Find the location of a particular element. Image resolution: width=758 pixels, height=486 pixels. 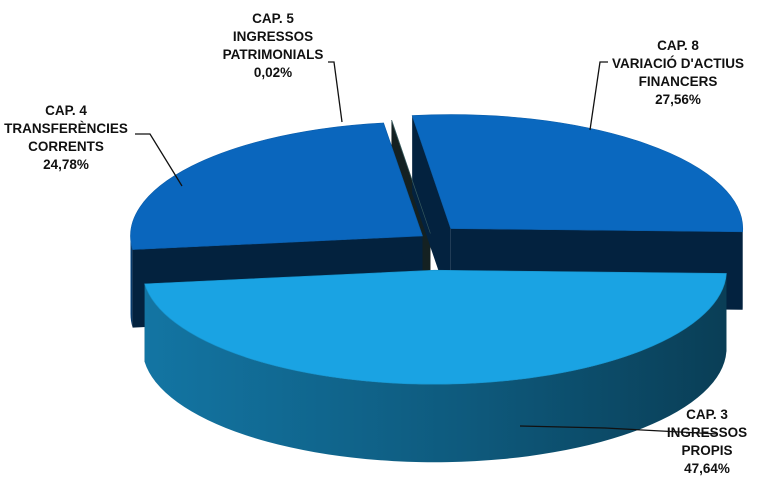

slice-label-cap3-line2: INGRESSOS is located at coordinates (707, 432).